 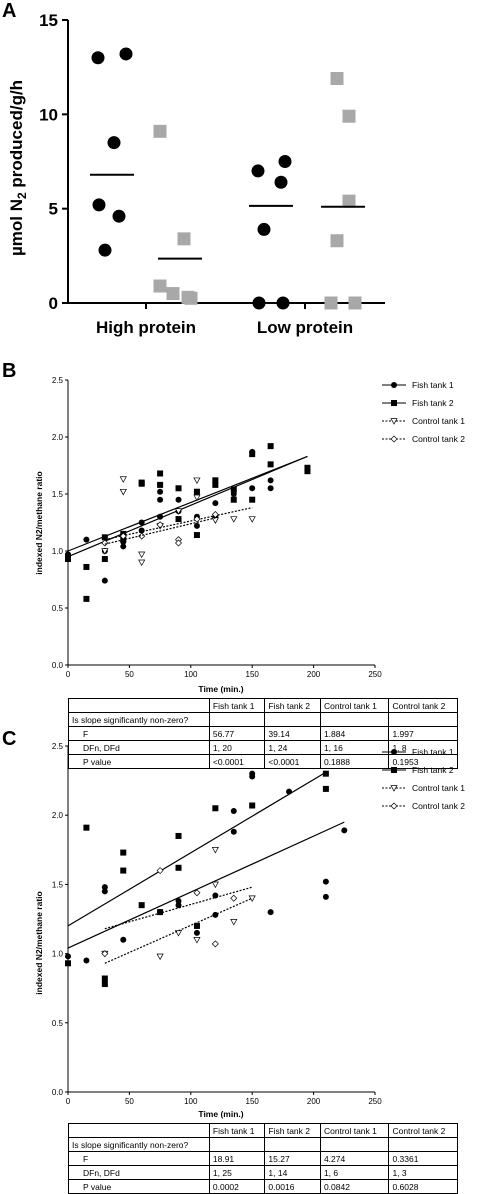 What do you see at coordinates (438, 421) in the screenshot?
I see `panel-b-legend-label: Control tank 1` at bounding box center [438, 421].